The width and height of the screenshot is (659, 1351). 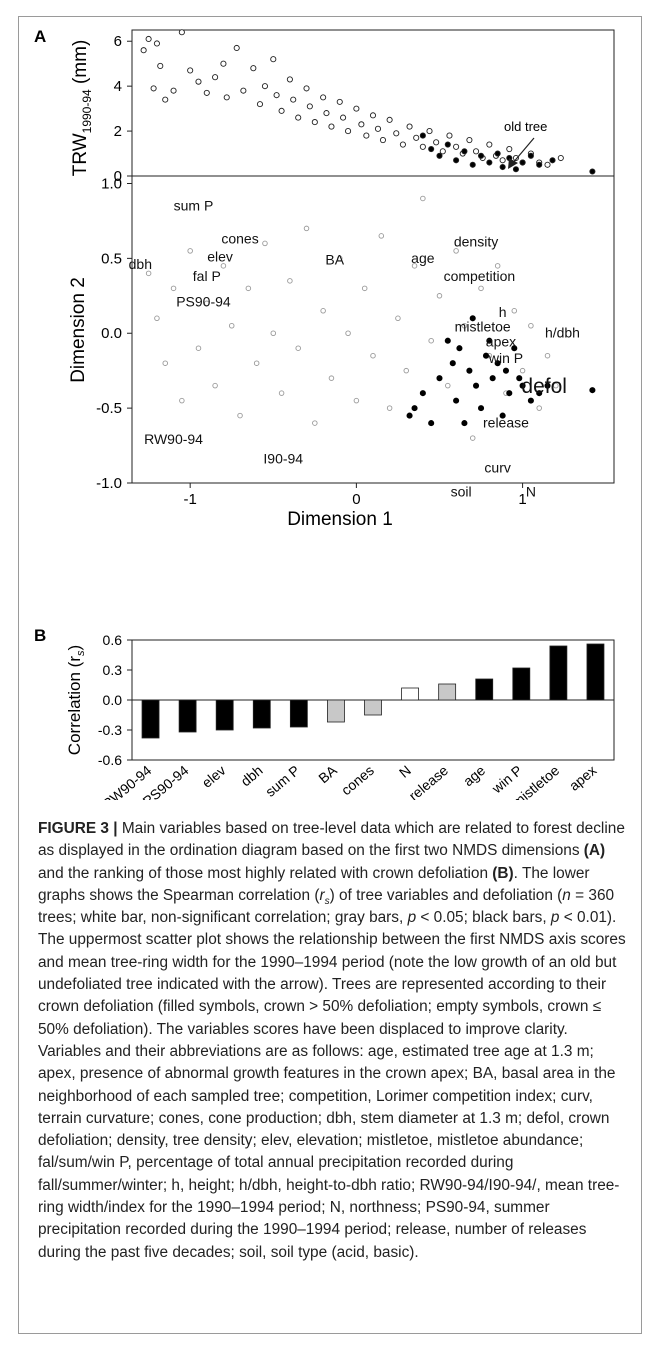 What do you see at coordinates (562, 333) in the screenshot?
I see `nmds-variable-label: h/dbh` at bounding box center [562, 333].